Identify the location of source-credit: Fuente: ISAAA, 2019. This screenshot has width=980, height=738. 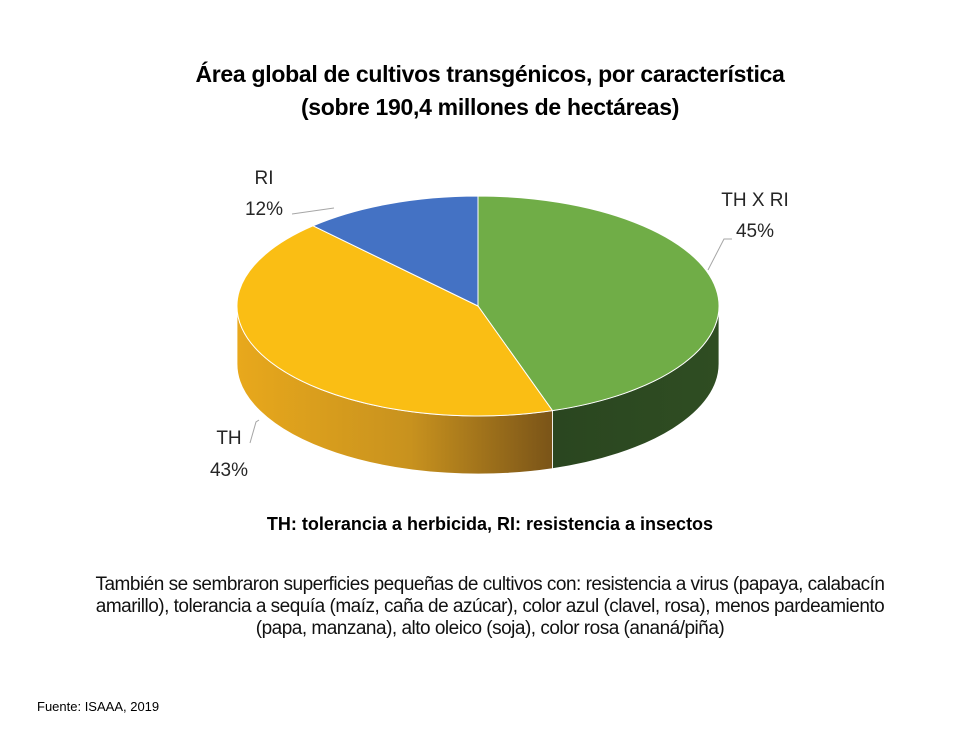
(98, 706).